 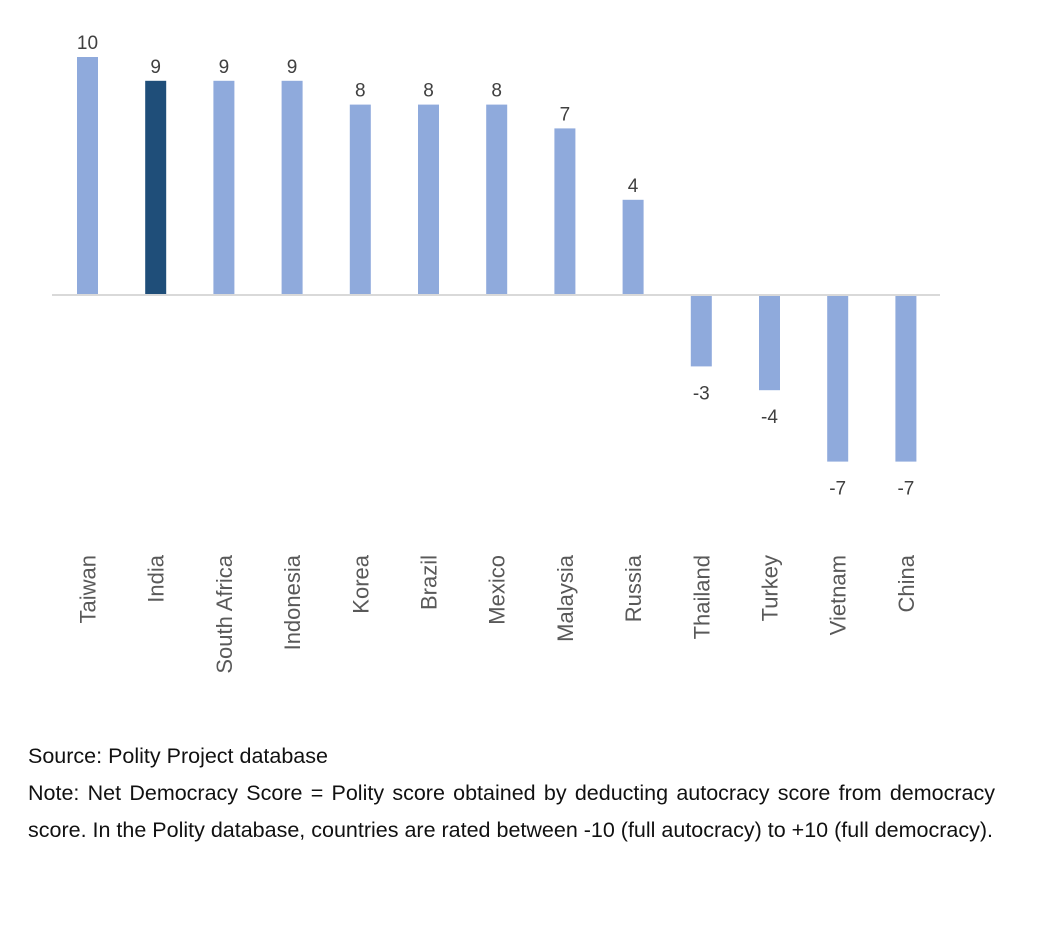 What do you see at coordinates (156, 578) in the screenshot?
I see `category-label: India` at bounding box center [156, 578].